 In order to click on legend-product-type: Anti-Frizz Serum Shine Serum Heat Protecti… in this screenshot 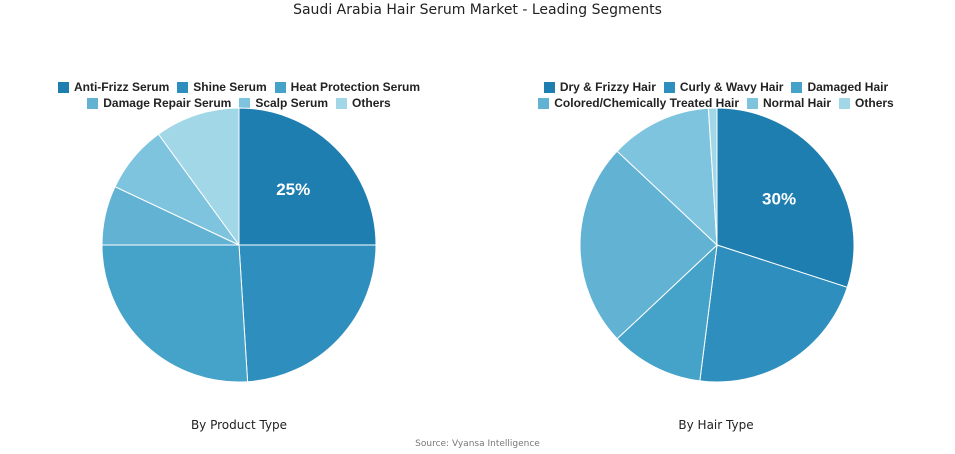, I will do `click(239, 95)`.